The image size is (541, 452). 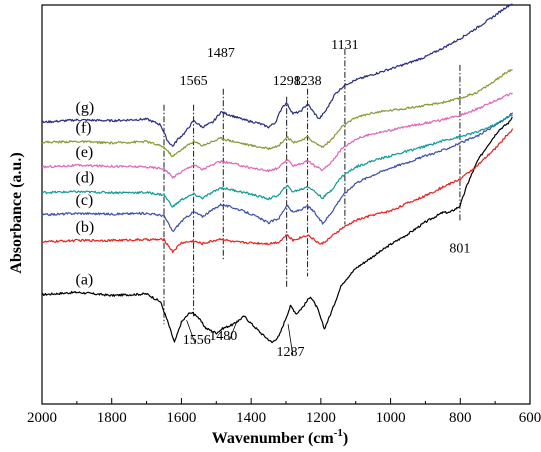 I want to click on curve-label-a: (a), so click(x=84, y=280).